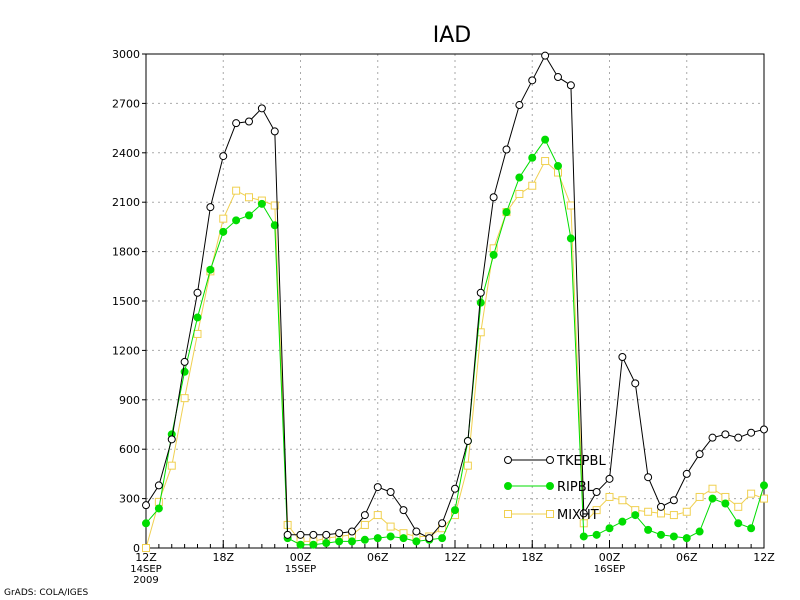 This screenshot has width=800, height=600. Describe the element at coordinates (46, 593) in the screenshot. I see `footer-credit: GrADS: COLA/IGES` at that location.